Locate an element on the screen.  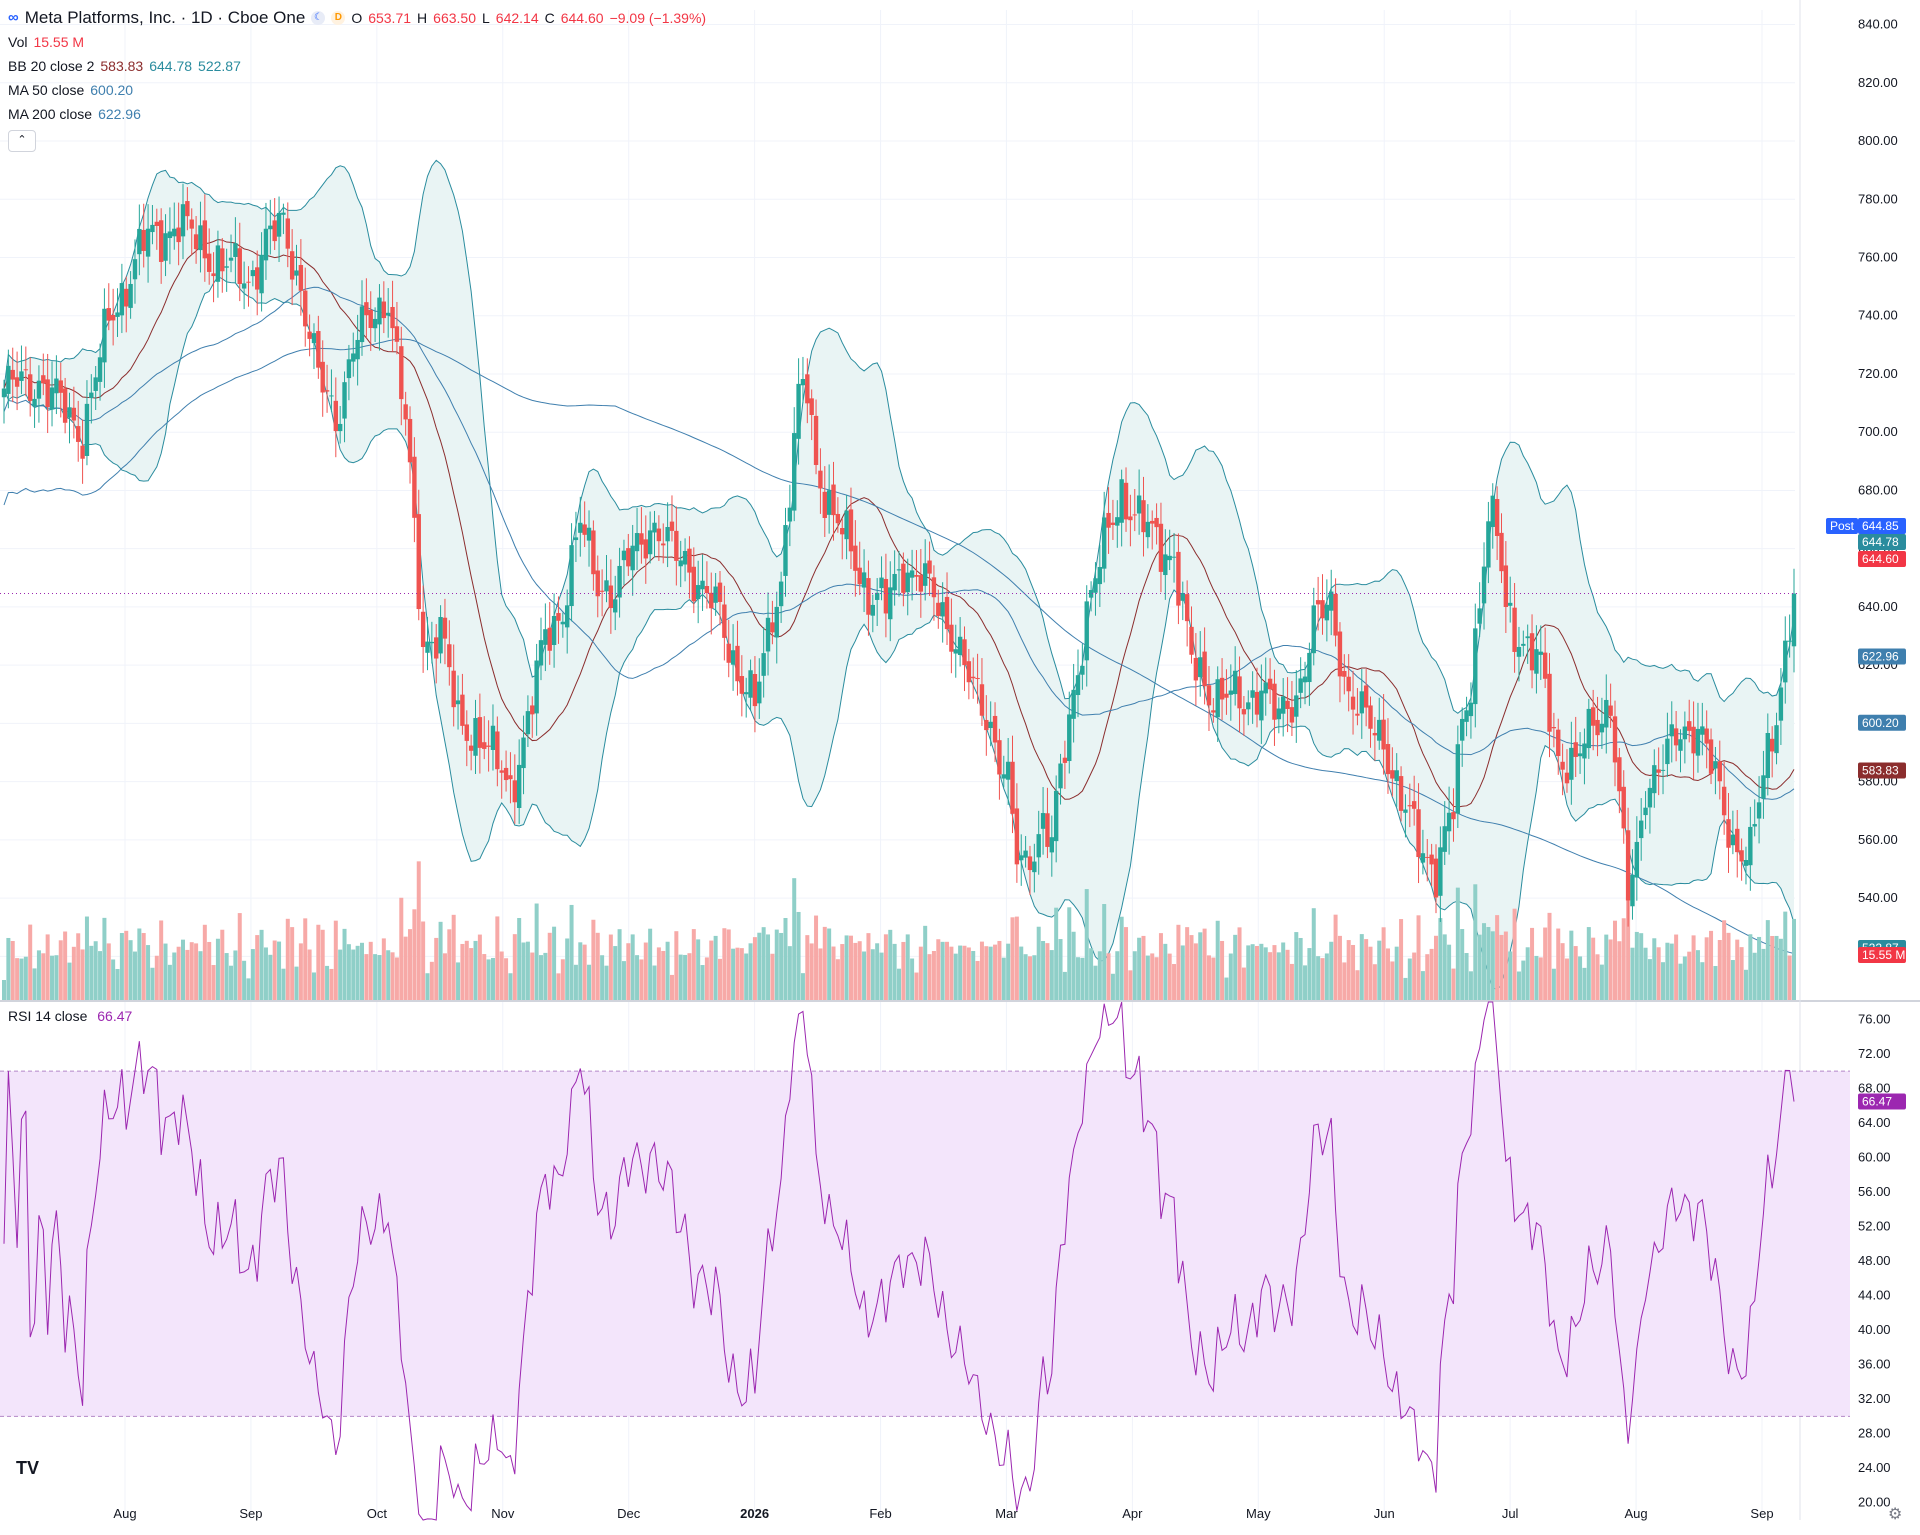
rsi-tick-label: 36.00 is located at coordinates (1874, 1364).